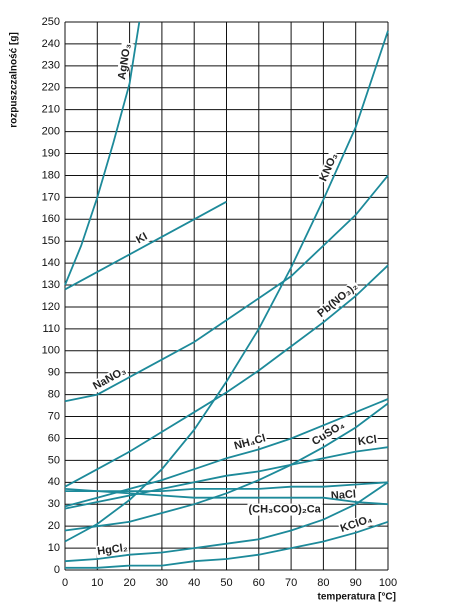  What do you see at coordinates (356, 583) in the screenshot?
I see `x-tick-label: 90` at bounding box center [356, 583].